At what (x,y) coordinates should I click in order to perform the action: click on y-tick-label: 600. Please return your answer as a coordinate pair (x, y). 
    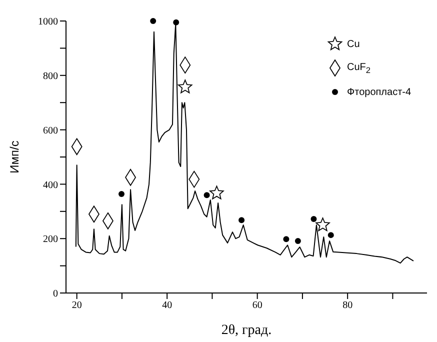
    Looking at the image, I should click on (50, 130).